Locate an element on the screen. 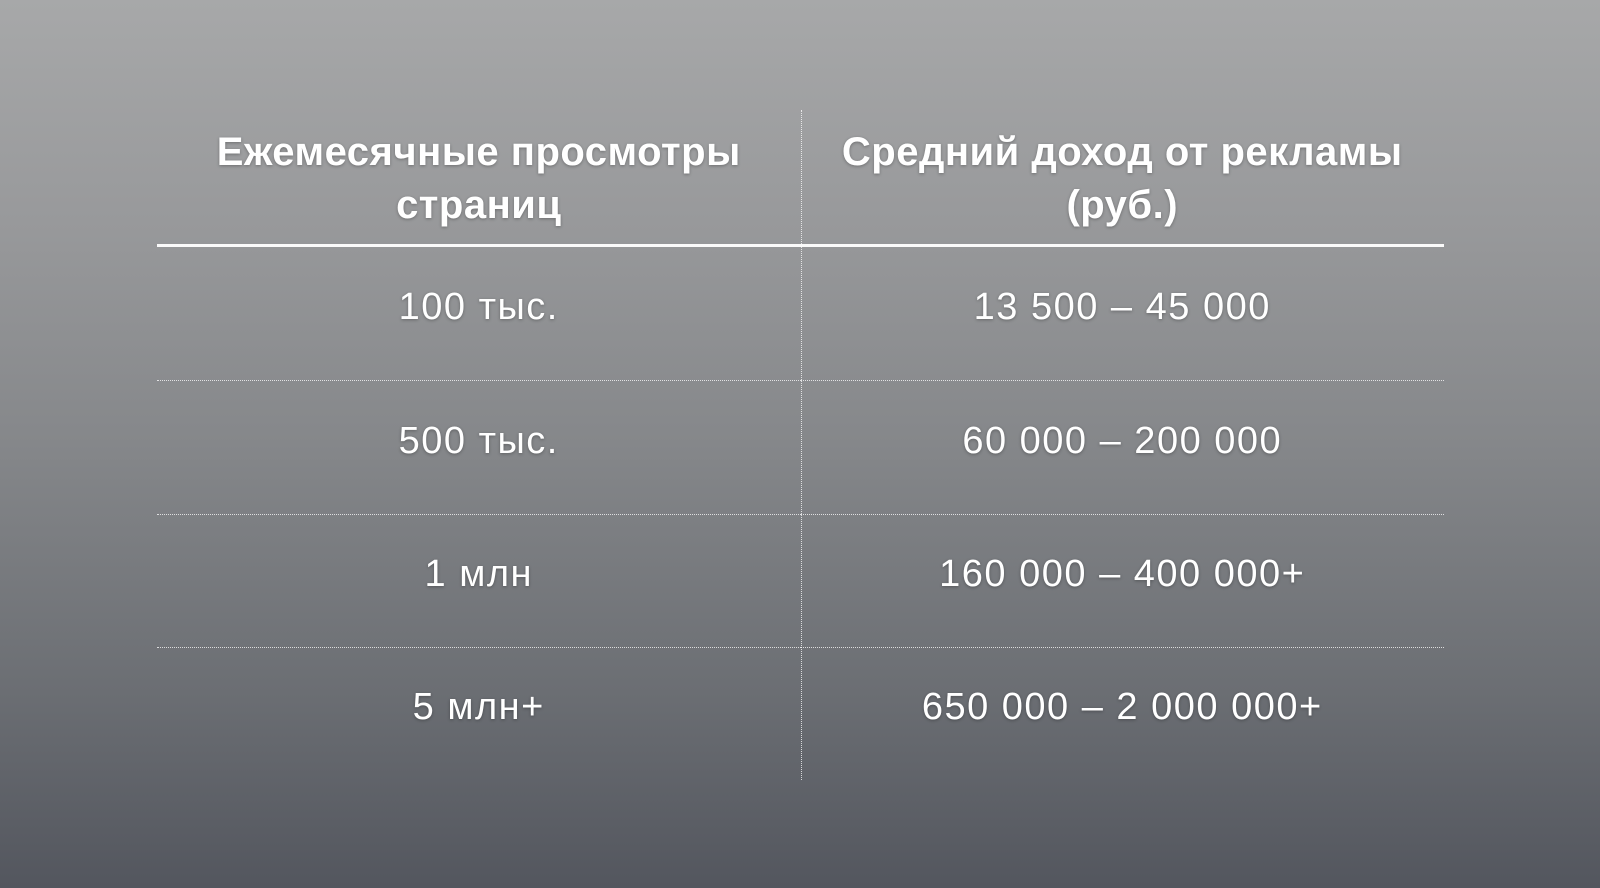 The image size is (1600, 888). table-cell-views-row4: 5 млн+ is located at coordinates (479, 713).